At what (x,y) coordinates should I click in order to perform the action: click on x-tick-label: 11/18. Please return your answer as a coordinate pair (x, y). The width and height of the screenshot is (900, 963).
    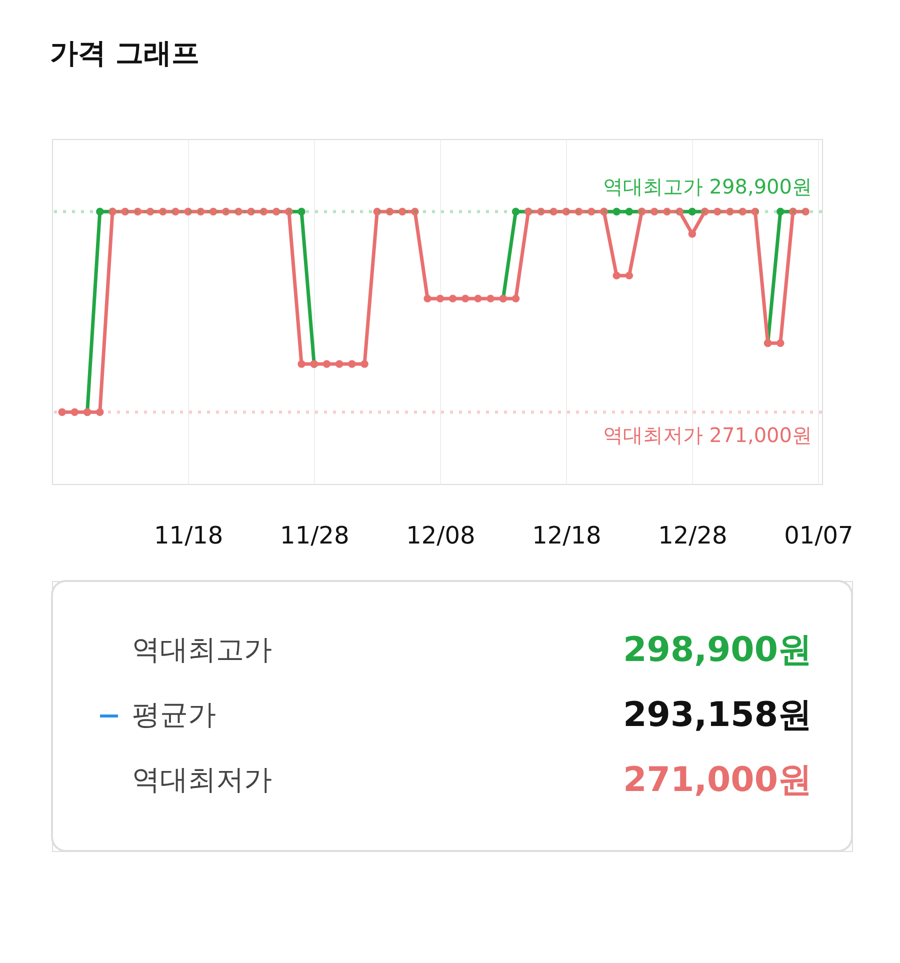
    Looking at the image, I should click on (189, 536).